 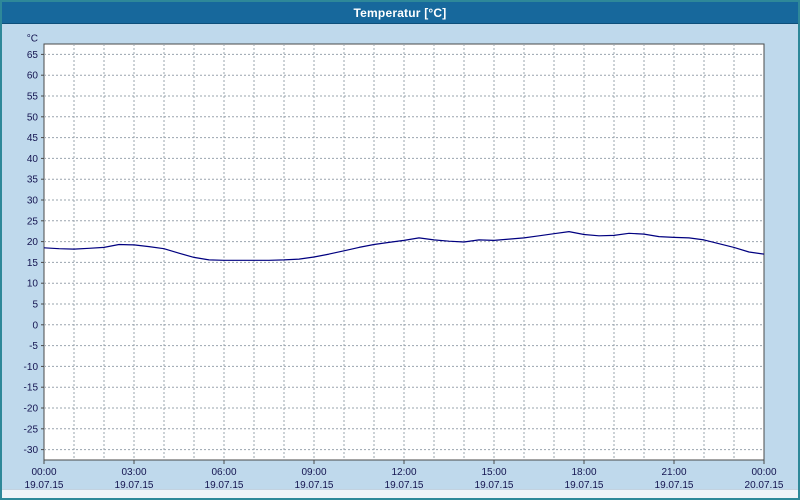 What do you see at coordinates (33, 159) in the screenshot?
I see `svg-text: 40` at bounding box center [33, 159].